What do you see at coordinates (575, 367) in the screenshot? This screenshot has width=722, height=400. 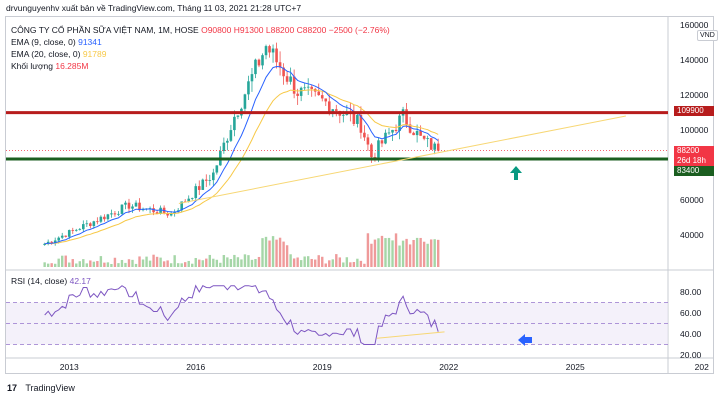 I see `time-tick-label: 2025` at bounding box center [575, 367].